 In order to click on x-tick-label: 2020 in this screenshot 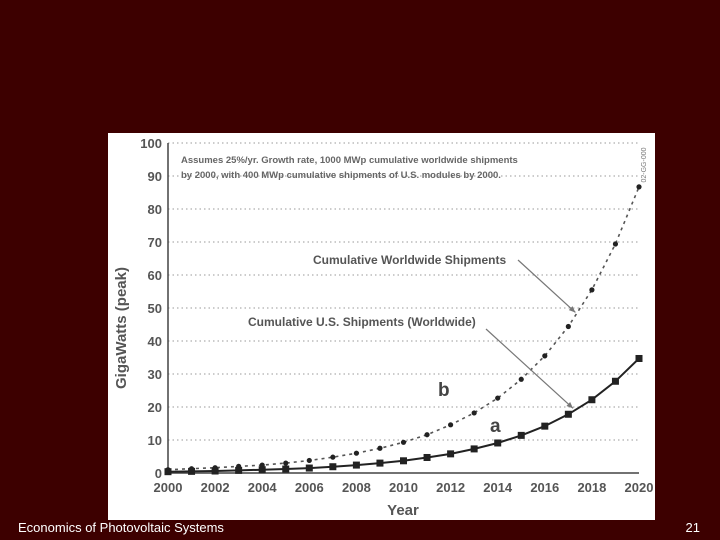, I will do `click(639, 487)`.